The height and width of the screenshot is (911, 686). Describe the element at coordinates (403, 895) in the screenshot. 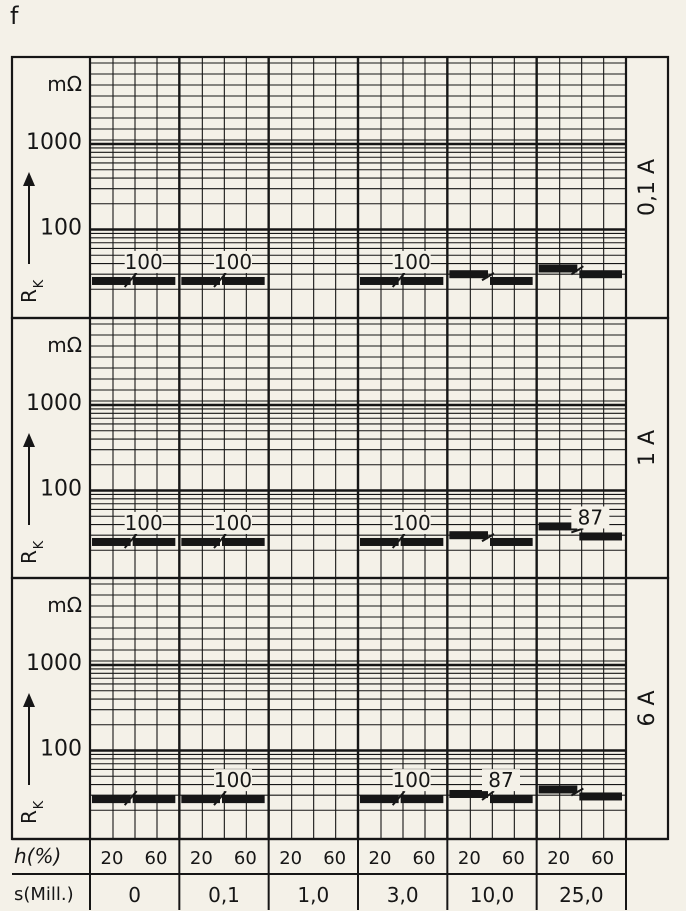

I see `s-value: 3,0` at that location.